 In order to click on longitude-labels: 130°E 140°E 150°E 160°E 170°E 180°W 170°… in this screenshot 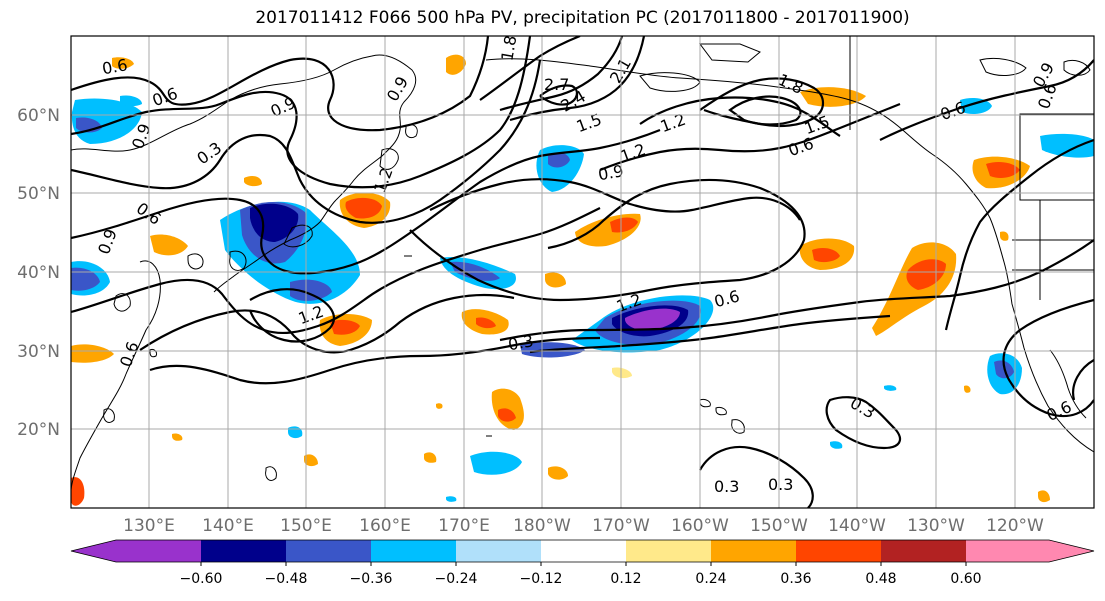, I will do `click(583, 526)`.